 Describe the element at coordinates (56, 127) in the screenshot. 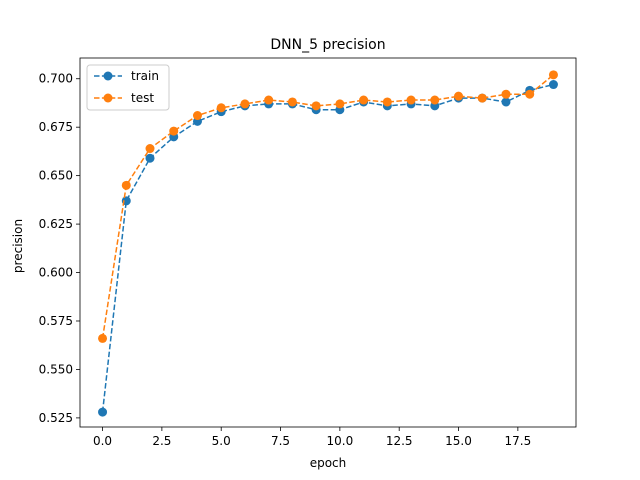

I see `y-tick-label: 0.675` at that location.